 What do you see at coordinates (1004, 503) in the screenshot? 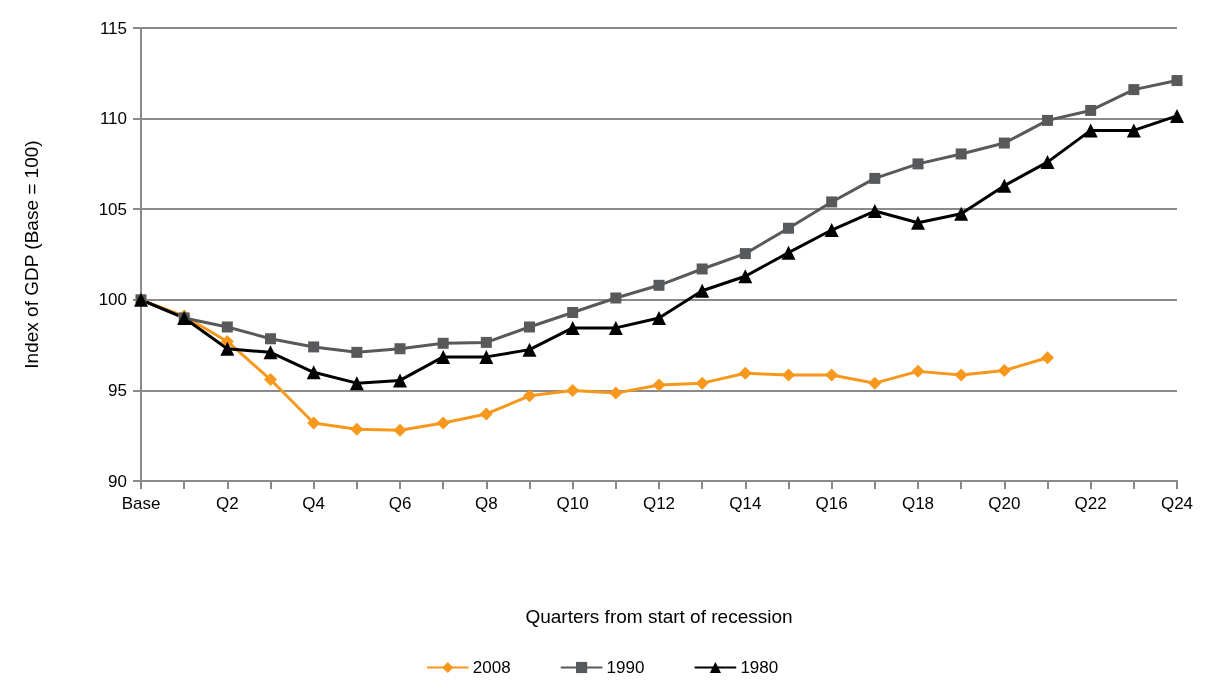
I see `x-tick-label: Q20` at bounding box center [1004, 503].